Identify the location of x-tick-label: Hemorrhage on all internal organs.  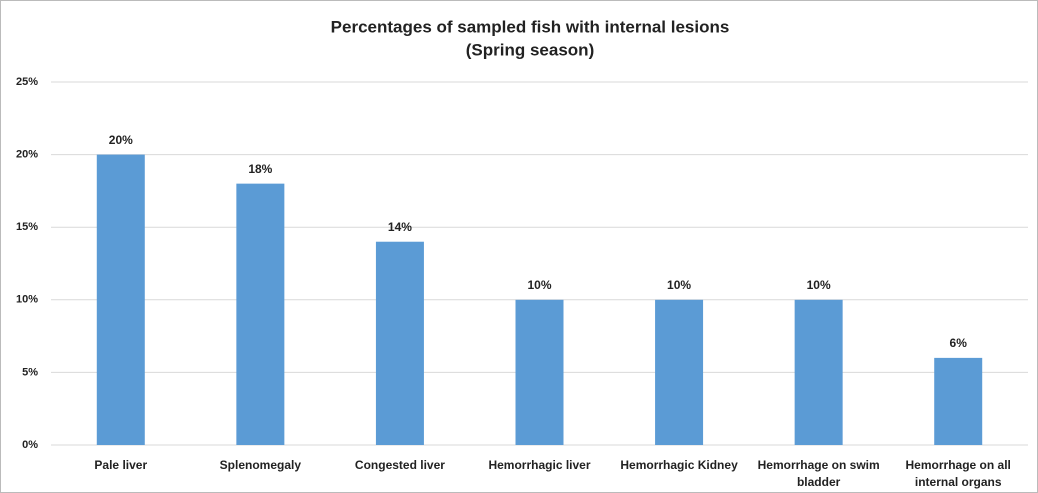
(958, 473).